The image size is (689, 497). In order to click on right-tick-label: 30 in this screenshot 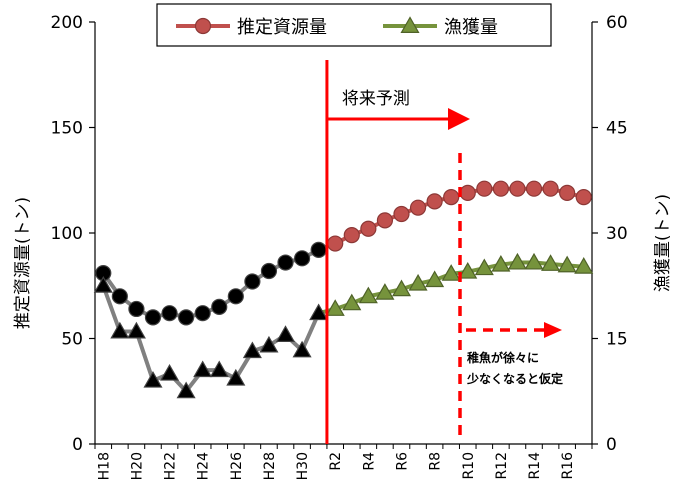, I will do `click(617, 234)`.